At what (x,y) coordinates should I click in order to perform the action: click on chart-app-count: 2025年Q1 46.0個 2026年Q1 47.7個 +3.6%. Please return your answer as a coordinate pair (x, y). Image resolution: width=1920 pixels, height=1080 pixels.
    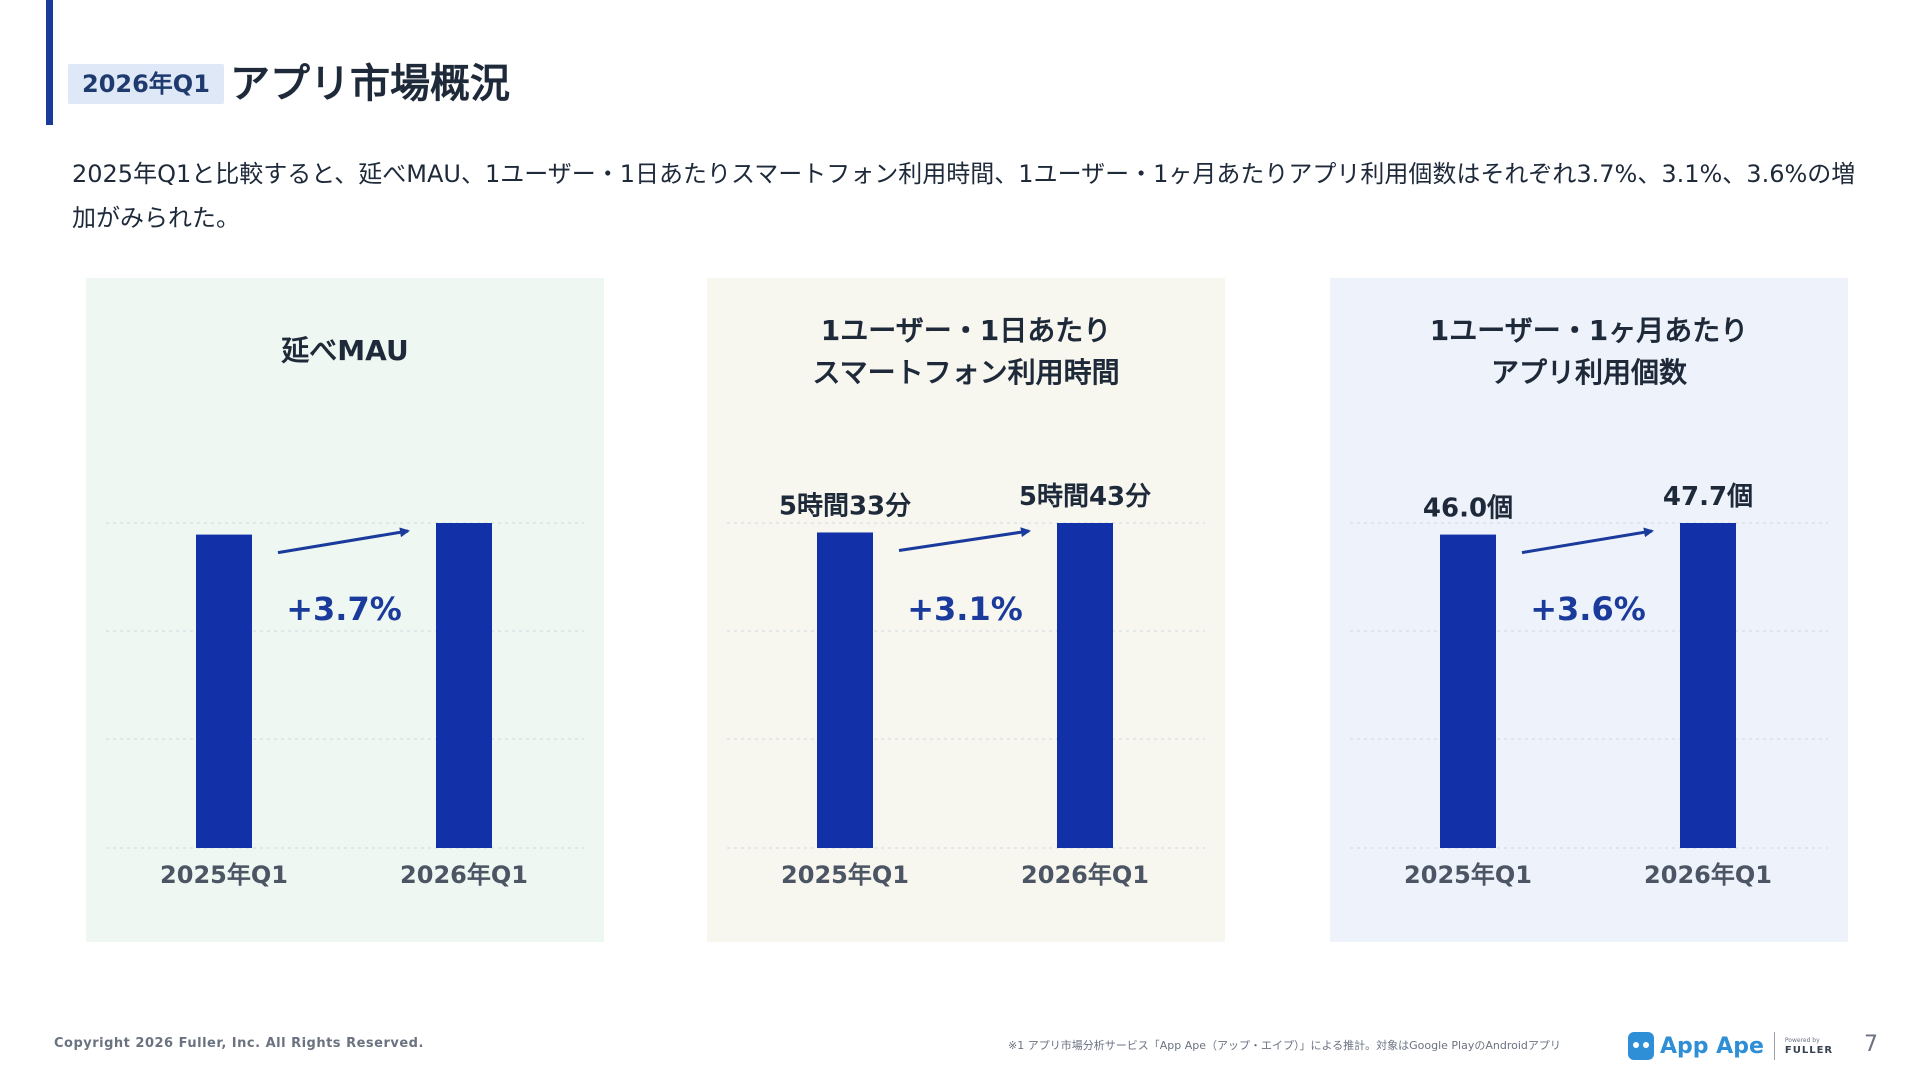
    Looking at the image, I should click on (1589, 685).